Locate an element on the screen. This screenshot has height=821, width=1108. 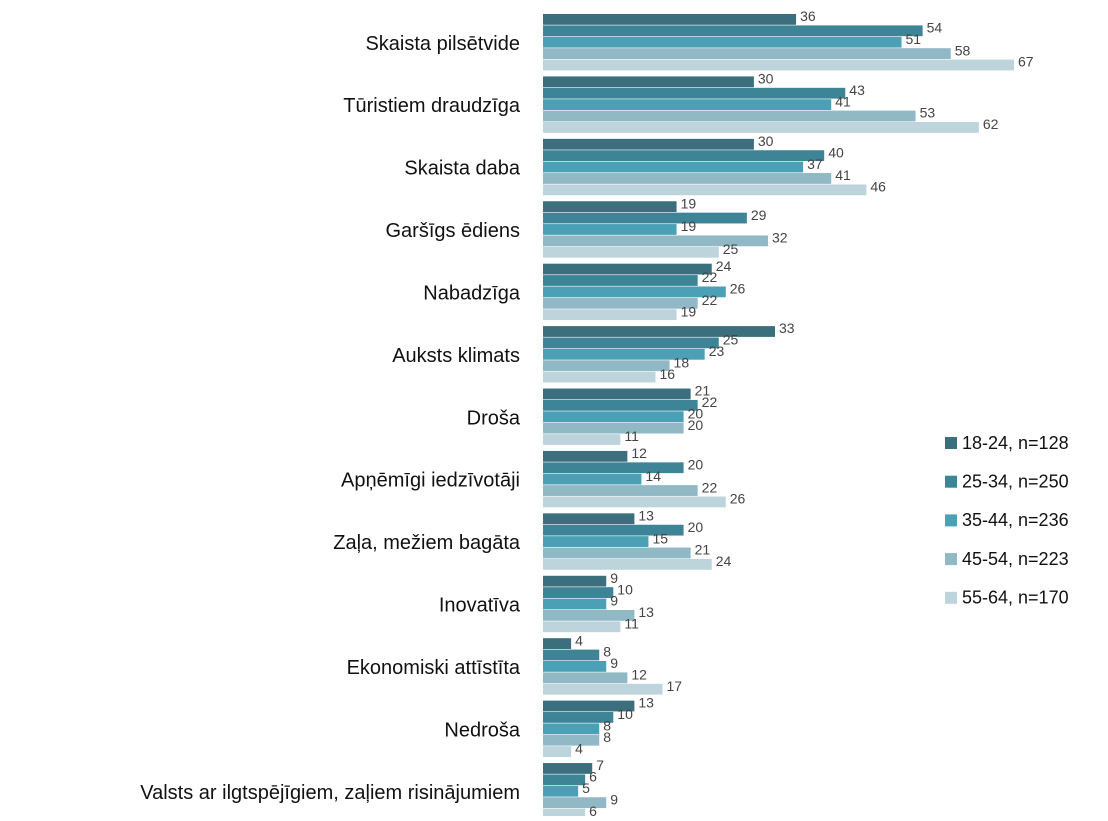
value-label: 7 is located at coordinates (600, 765).